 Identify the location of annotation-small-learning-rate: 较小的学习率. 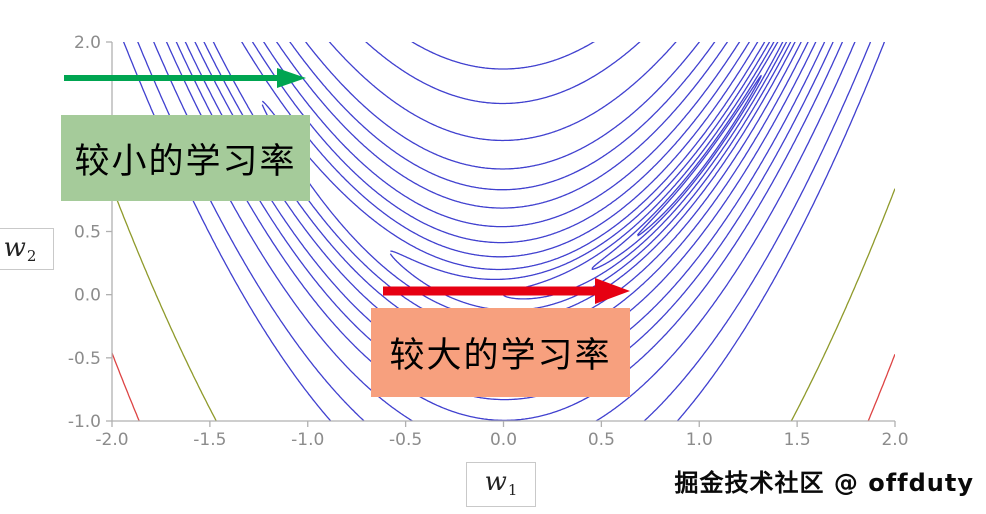
(185, 158).